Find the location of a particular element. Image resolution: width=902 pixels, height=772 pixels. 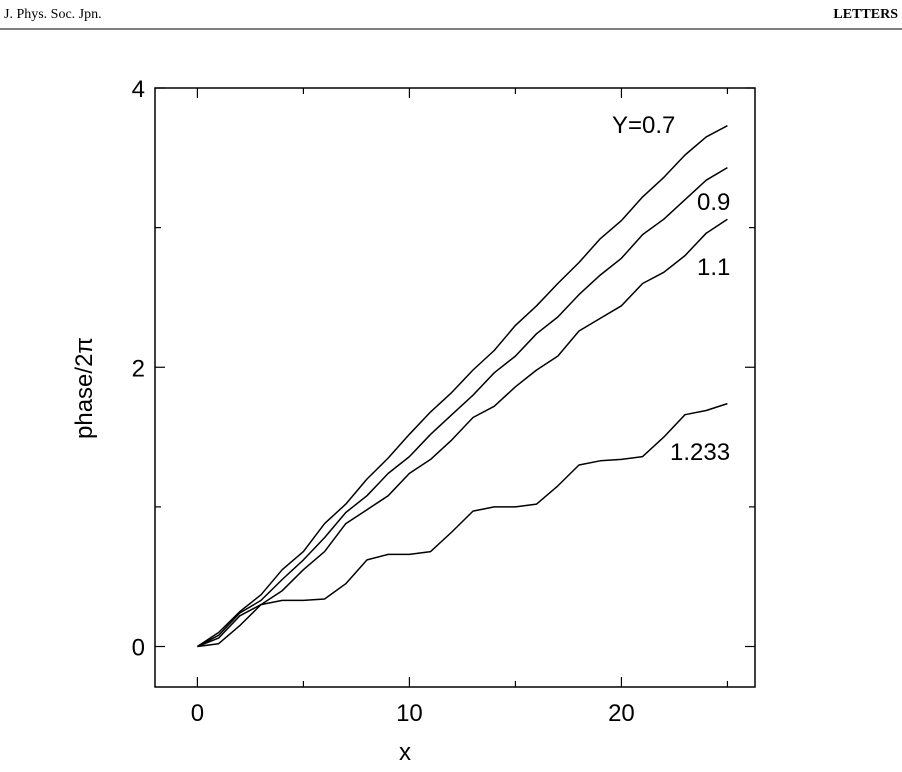

journal-name: J. Phys. Soc. Jpn. is located at coordinates (53, 14).